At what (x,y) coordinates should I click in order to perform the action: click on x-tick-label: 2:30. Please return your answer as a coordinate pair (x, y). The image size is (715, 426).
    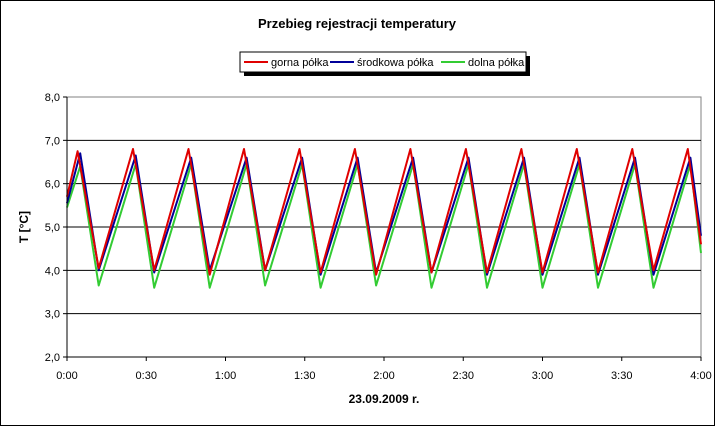
    Looking at the image, I should click on (463, 376).